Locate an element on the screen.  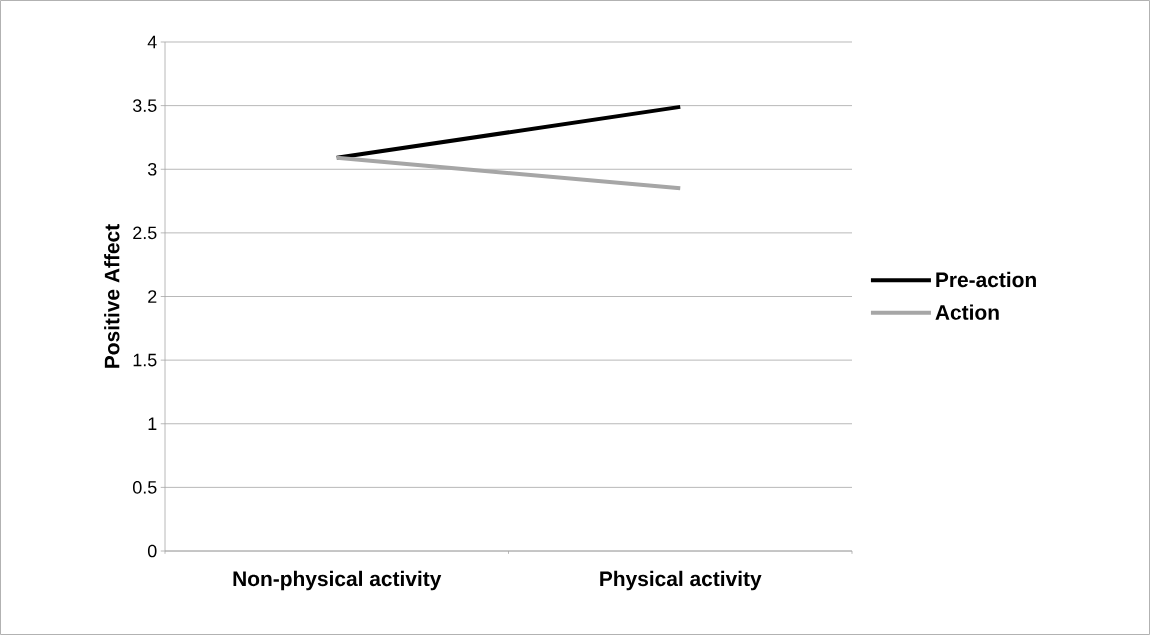
y-tick-label: 1.5 is located at coordinates (145, 360).